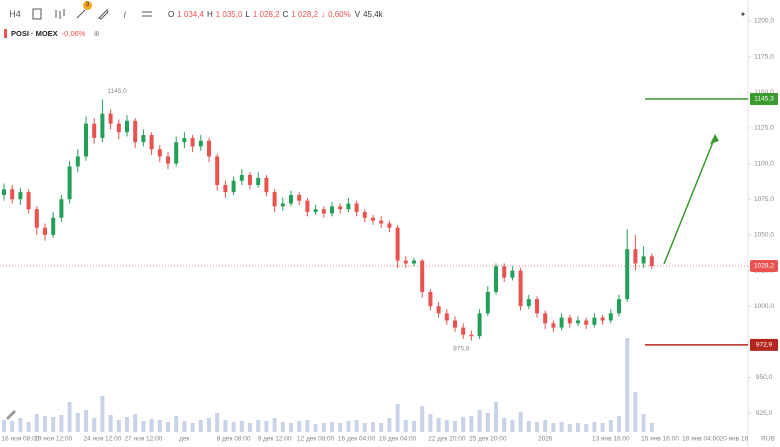 The image size is (780, 447). I want to click on drawing-tool-icon, so click(11, 415).